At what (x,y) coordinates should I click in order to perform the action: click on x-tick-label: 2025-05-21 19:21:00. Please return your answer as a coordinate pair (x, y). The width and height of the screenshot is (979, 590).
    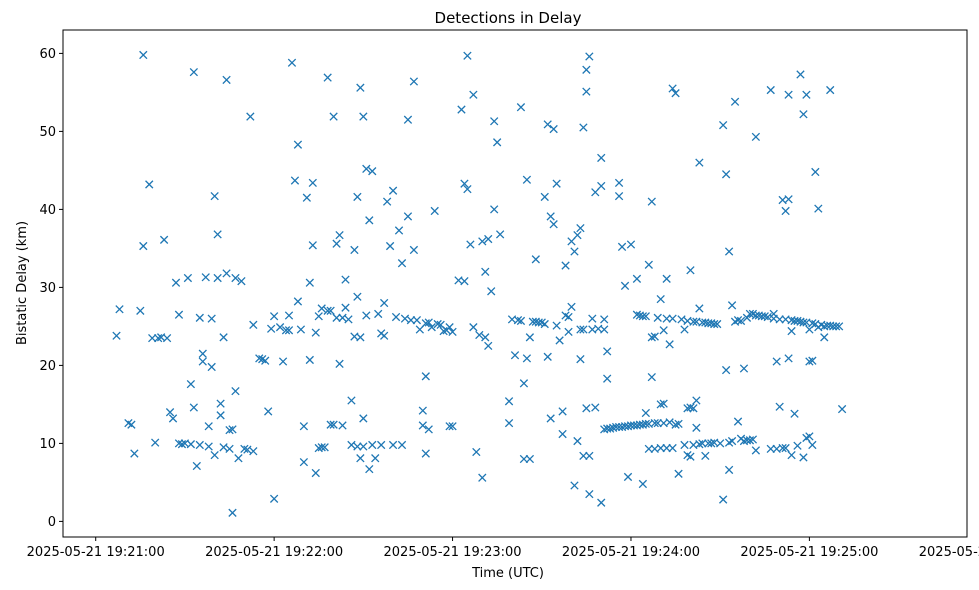
    Looking at the image, I should click on (96, 552).